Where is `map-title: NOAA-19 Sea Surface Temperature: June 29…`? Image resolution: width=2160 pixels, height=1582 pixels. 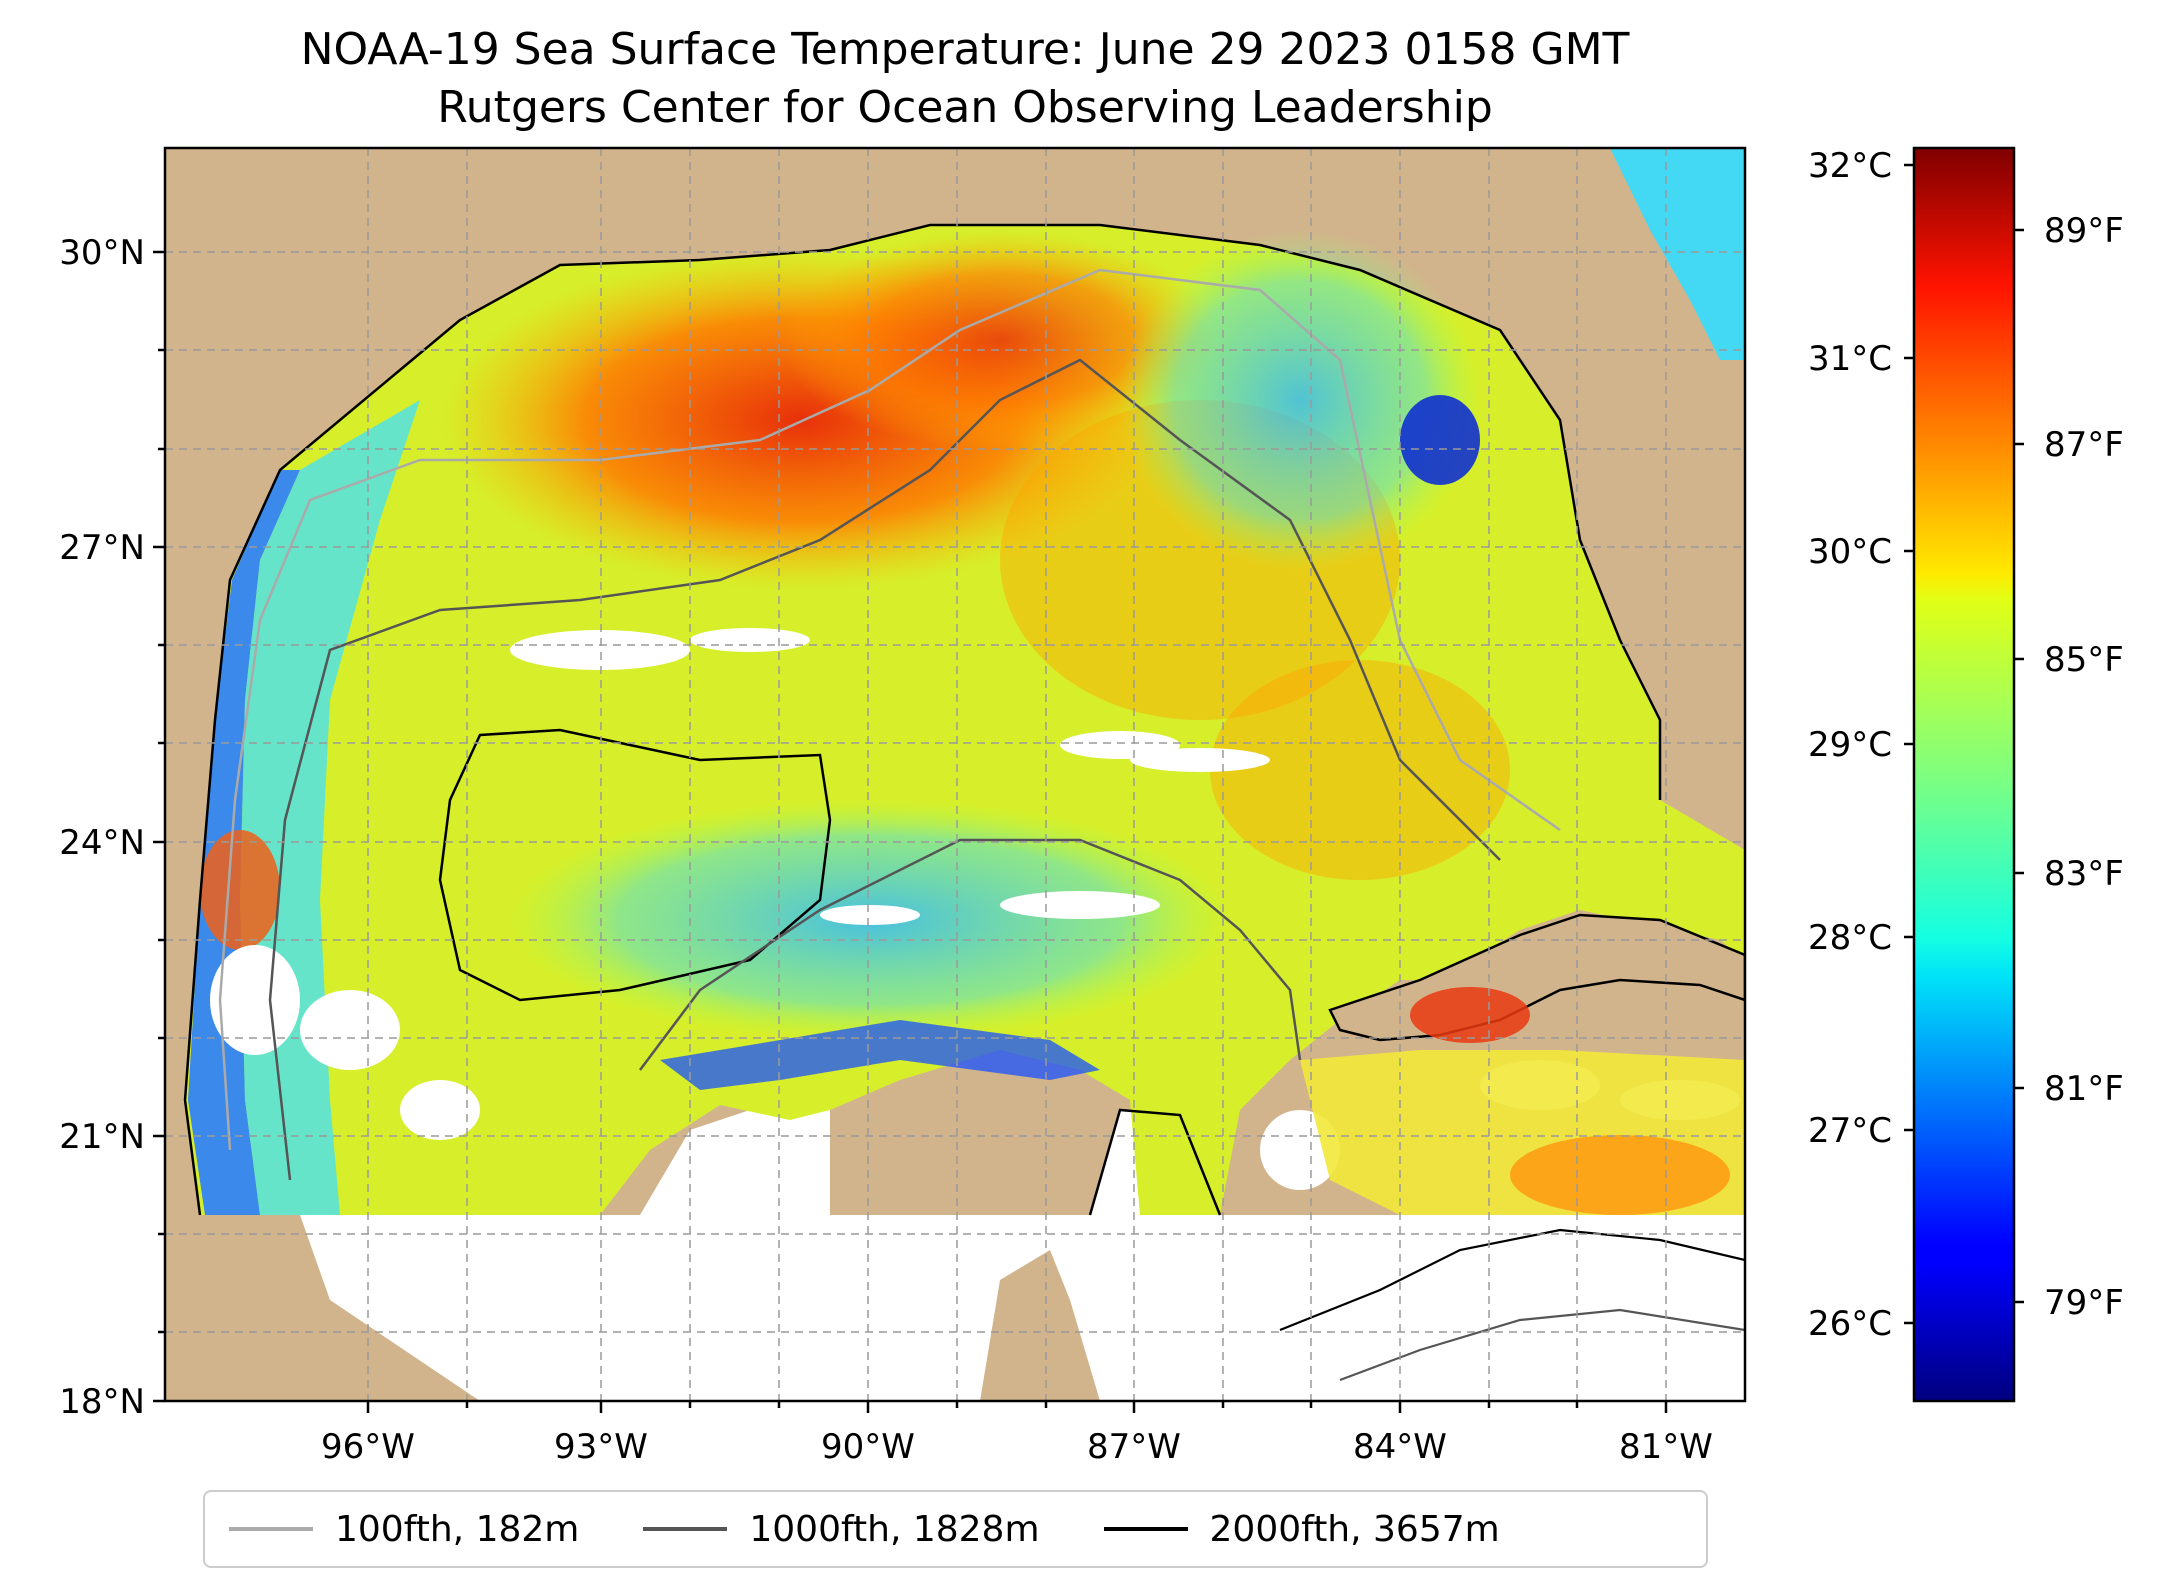
map-title: NOAA-19 Sea Surface Temperature: June 29… is located at coordinates (965, 49).